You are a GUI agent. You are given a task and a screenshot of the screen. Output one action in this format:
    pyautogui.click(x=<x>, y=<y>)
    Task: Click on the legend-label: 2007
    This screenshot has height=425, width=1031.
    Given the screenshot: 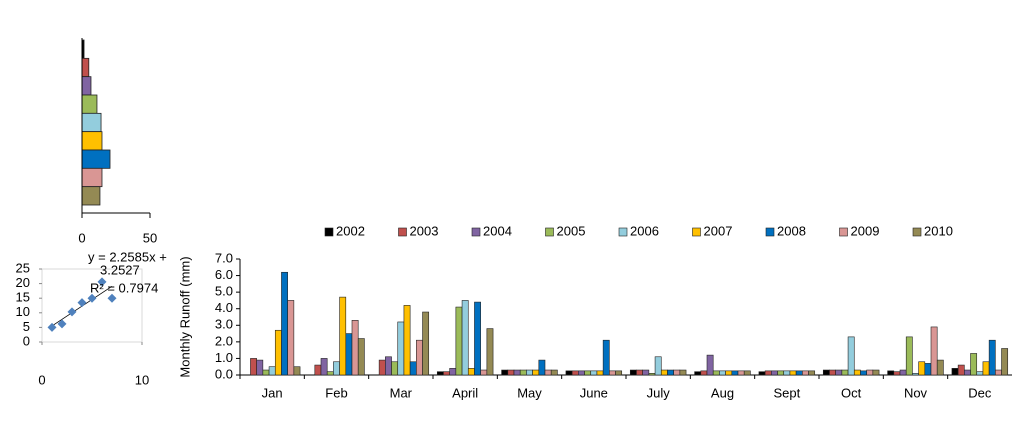 What is the action you would take?
    pyautogui.click(x=718, y=230)
    